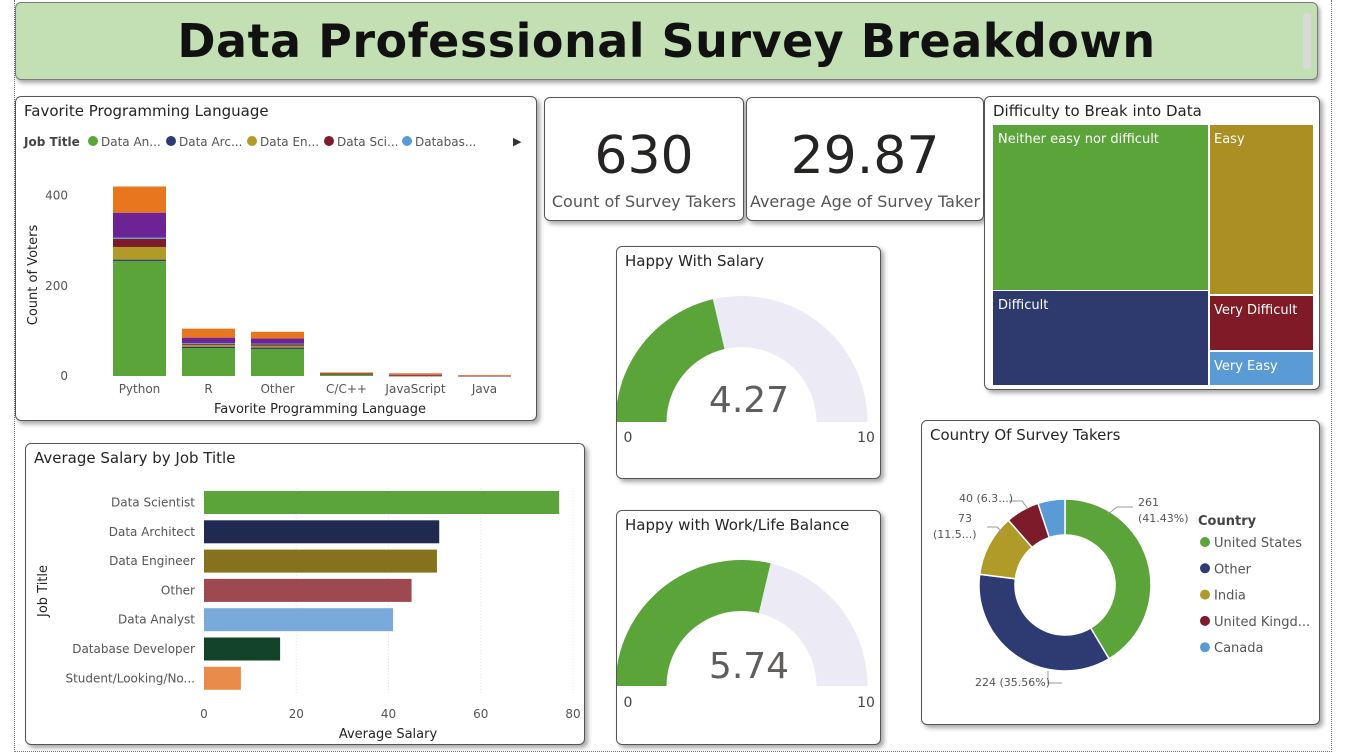  I want to click on gauge-value: 5.74, so click(749, 666).